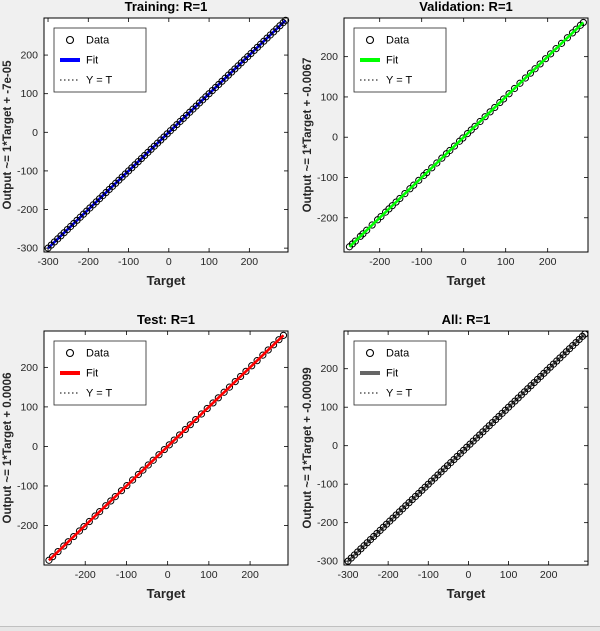 Image resolution: width=600 pixels, height=631 pixels. I want to click on x-tick-label: -300, so click(48, 262).